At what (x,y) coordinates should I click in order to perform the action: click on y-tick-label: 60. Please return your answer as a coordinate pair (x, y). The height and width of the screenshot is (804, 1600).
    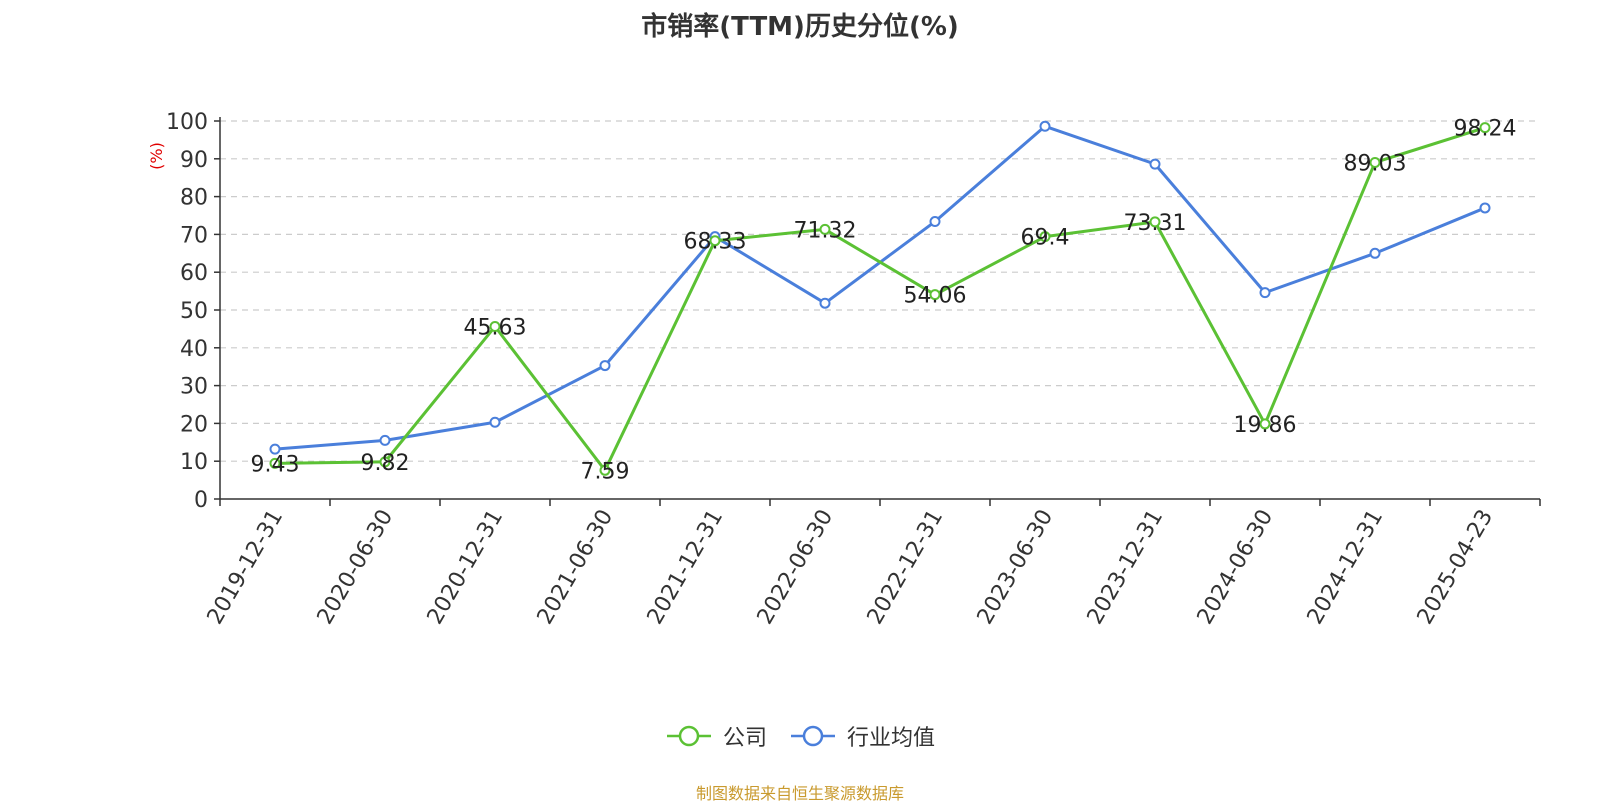
    Looking at the image, I should click on (194, 273).